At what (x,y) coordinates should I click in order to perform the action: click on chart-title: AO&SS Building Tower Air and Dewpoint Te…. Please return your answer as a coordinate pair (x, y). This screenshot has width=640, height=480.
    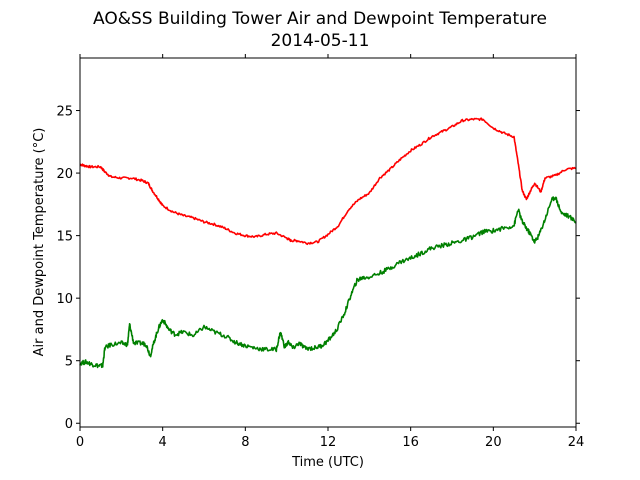
    Looking at the image, I should click on (320, 19).